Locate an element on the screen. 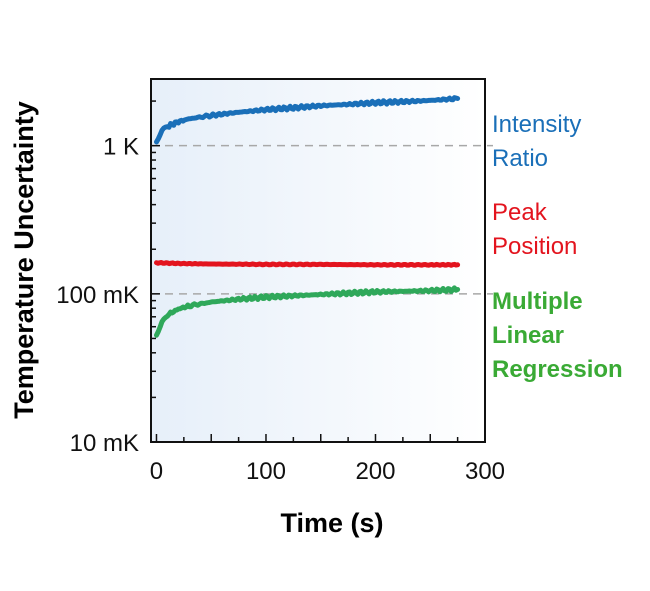 Image resolution: width=650 pixels, height=591 pixels. legend-label-line: Linear is located at coordinates (528, 335).